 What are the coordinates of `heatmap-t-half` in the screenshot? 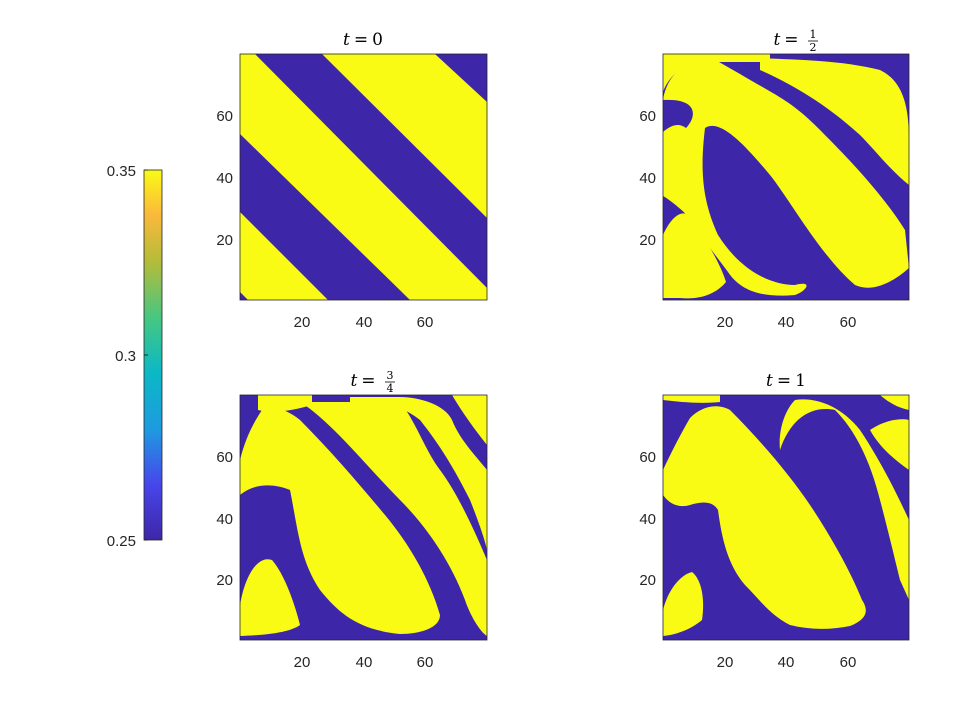 It's located at (786, 177).